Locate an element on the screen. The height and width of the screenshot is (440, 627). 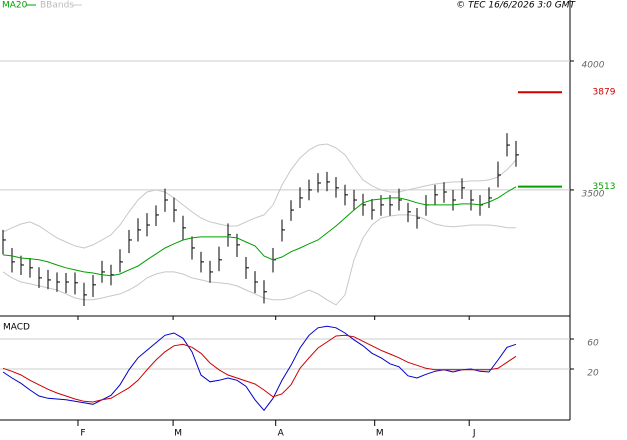
level-label: 3513 is located at coordinates (604, 187).